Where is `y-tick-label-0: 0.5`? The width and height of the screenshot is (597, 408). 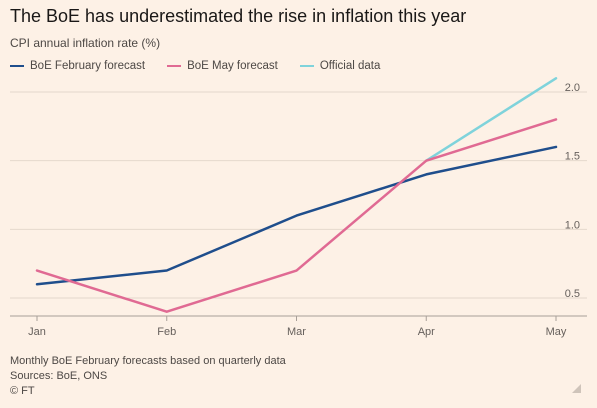 y-tick-label-0: 0.5 is located at coordinates (572, 294).